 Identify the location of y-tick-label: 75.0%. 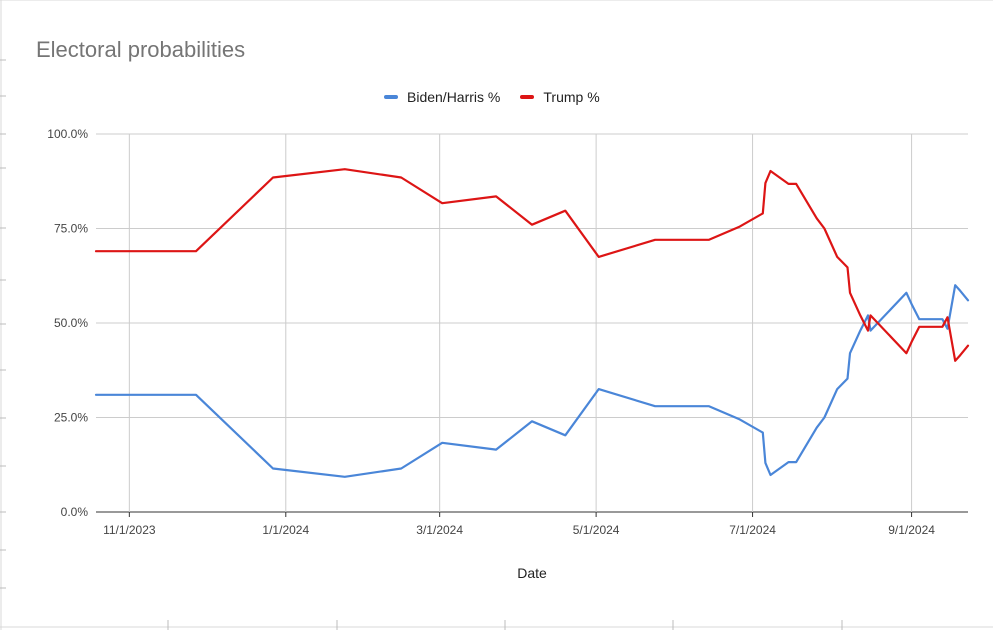
(71, 229).